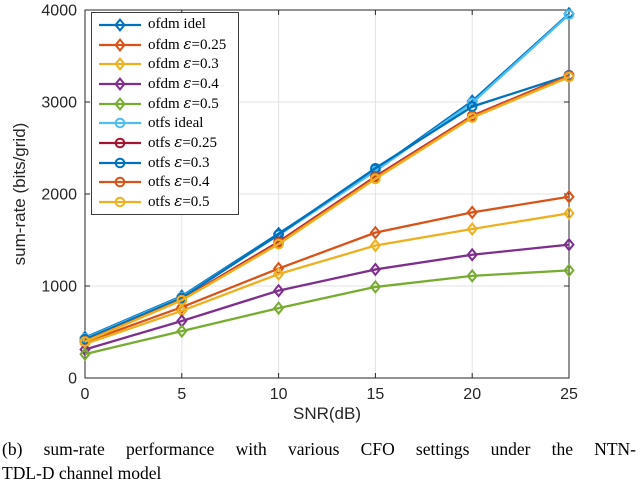 The width and height of the screenshot is (640, 488). I want to click on legend-item: otfs ideal, so click(168, 123).